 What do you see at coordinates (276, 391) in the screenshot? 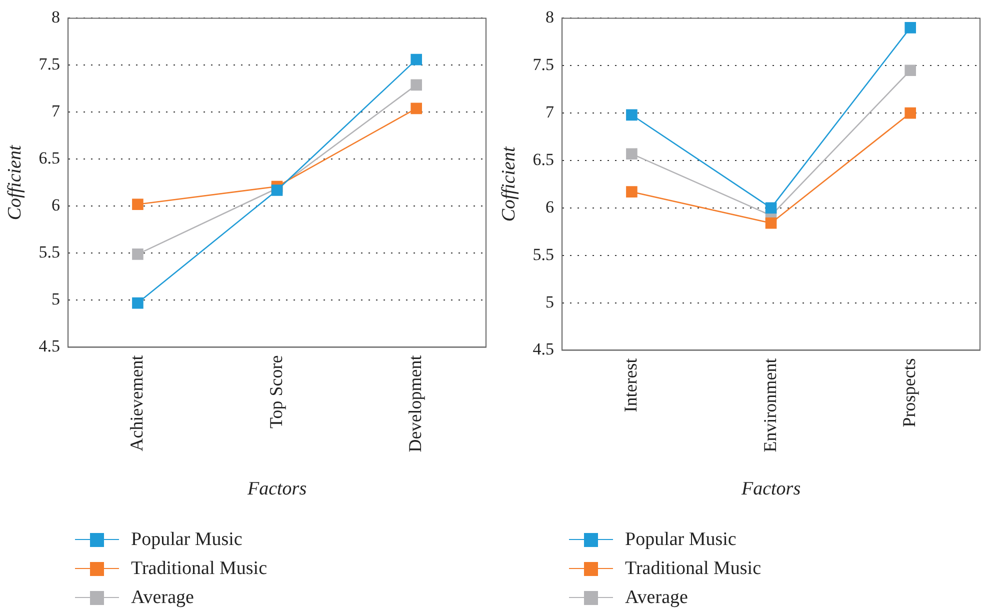
I see `x-tick-label: Top Score` at bounding box center [276, 391].